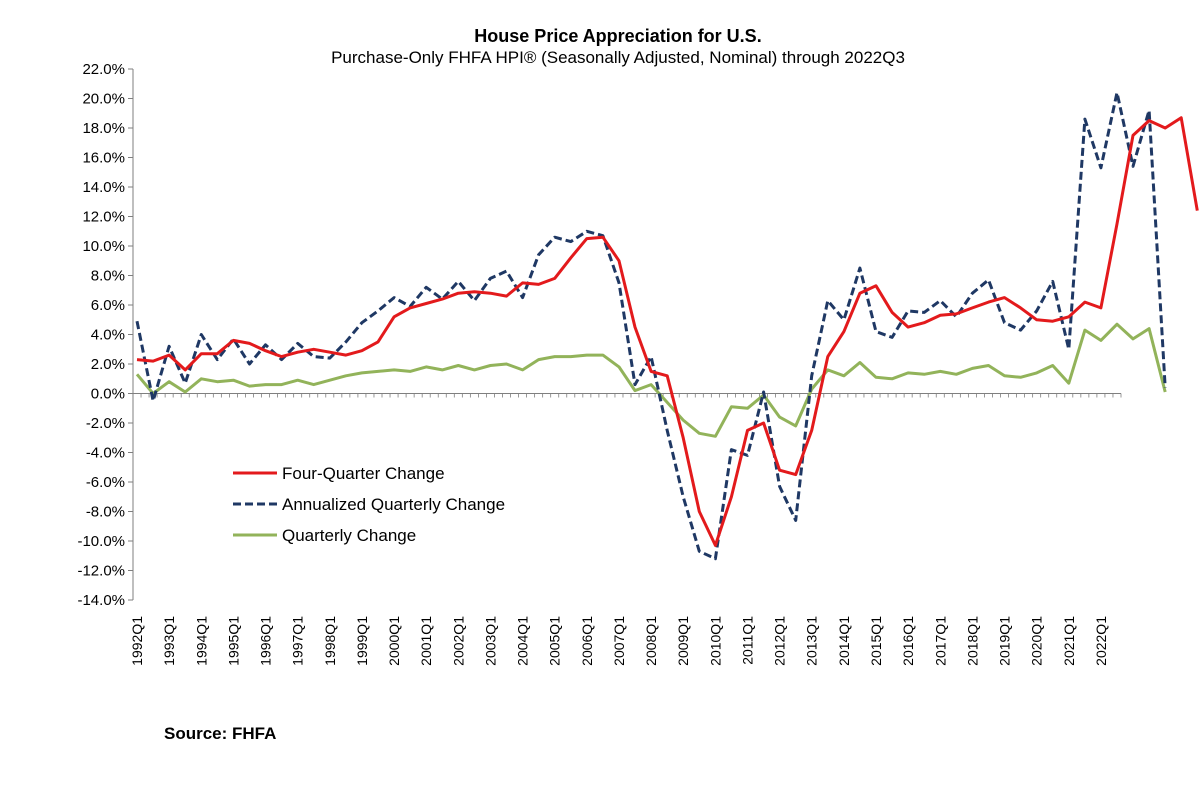 The width and height of the screenshot is (1200, 792). I want to click on y-tick-label: 22.0%, so click(103, 69).